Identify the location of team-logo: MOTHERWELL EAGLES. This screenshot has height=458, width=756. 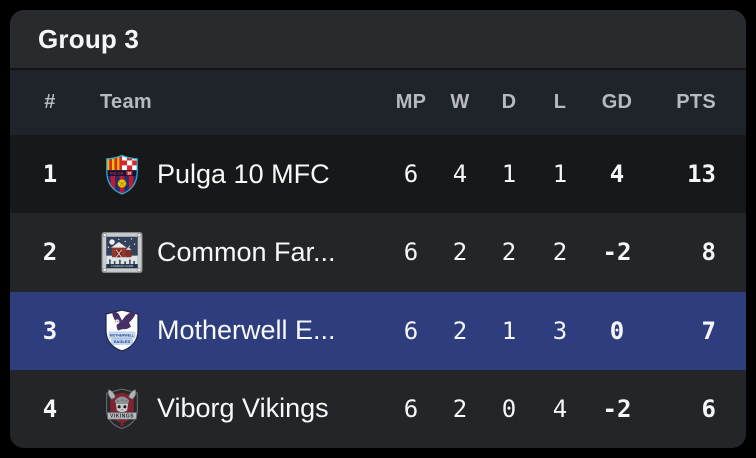
(122, 331).